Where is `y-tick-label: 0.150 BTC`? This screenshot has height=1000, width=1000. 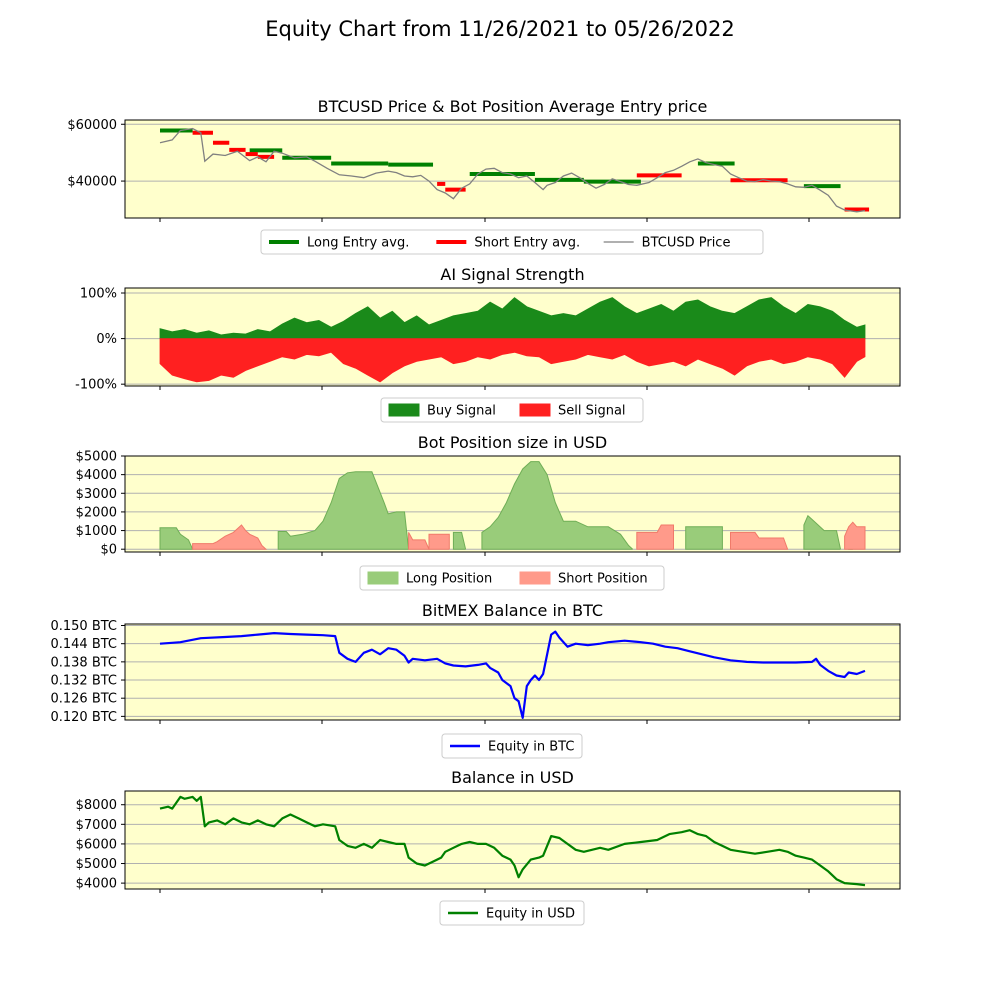
y-tick-label: 0.150 BTC is located at coordinates (83, 626).